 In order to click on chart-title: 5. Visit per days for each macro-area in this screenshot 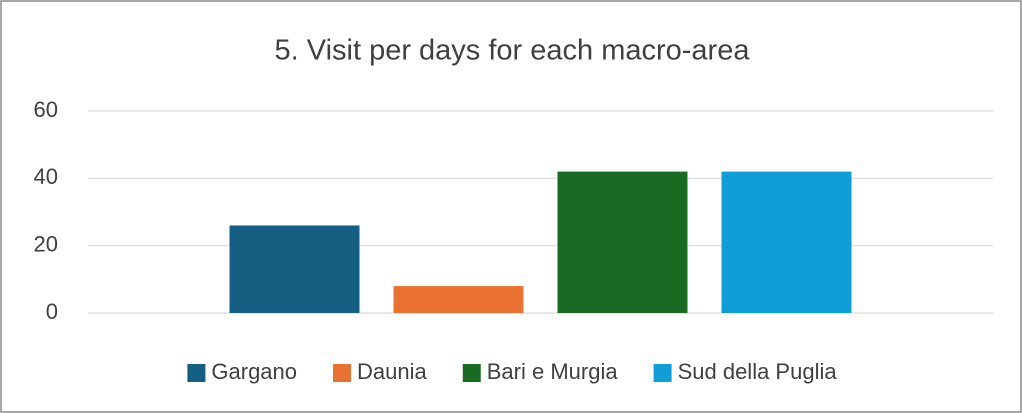, I will do `click(513, 51)`.